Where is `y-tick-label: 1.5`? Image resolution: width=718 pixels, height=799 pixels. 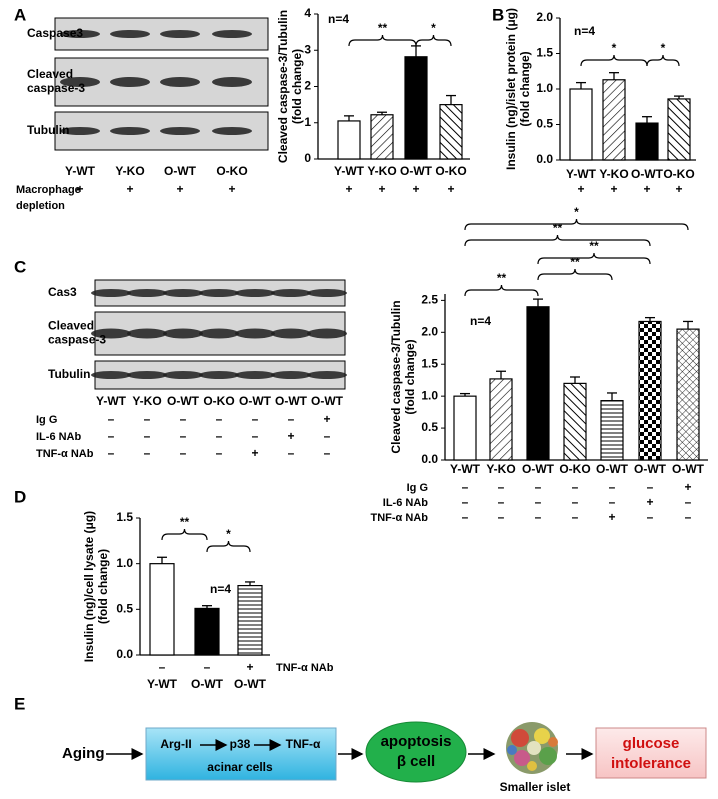
y-tick-label: 1.5 is located at coordinates (544, 53).